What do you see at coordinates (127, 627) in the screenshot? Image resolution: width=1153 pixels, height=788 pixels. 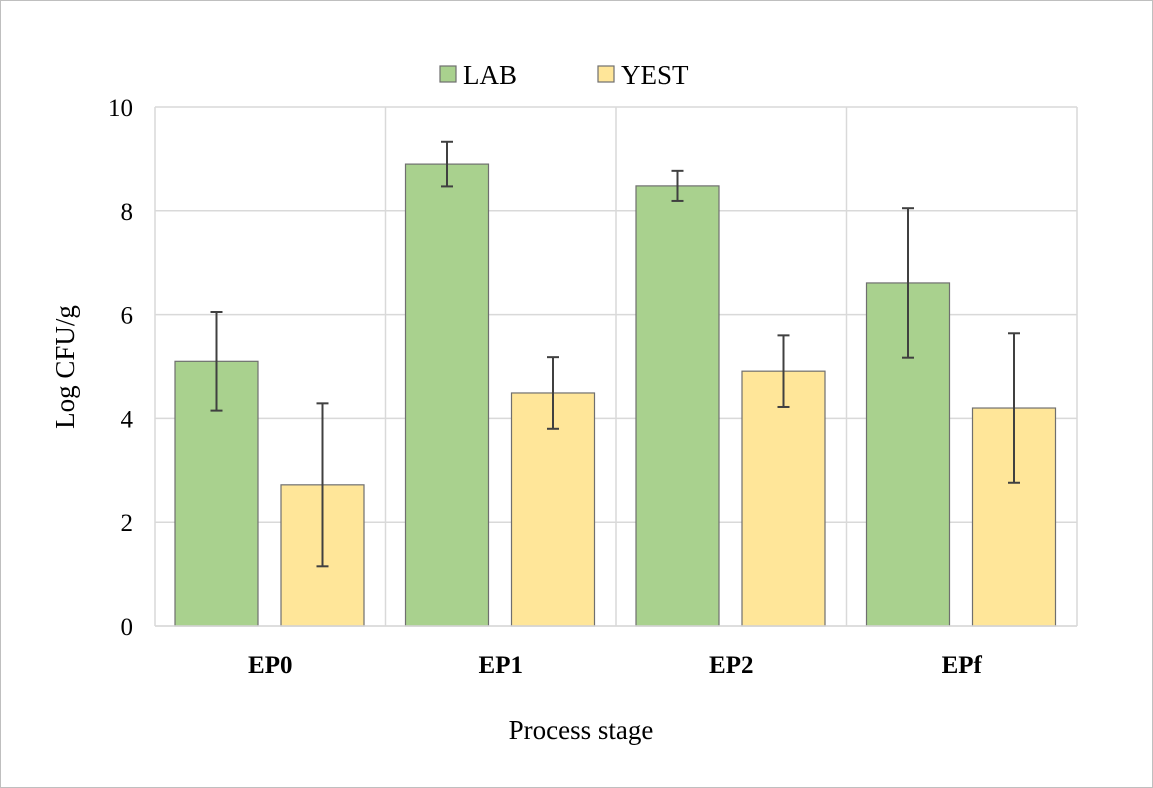 I see `y-tick-label: 0` at bounding box center [127, 627].